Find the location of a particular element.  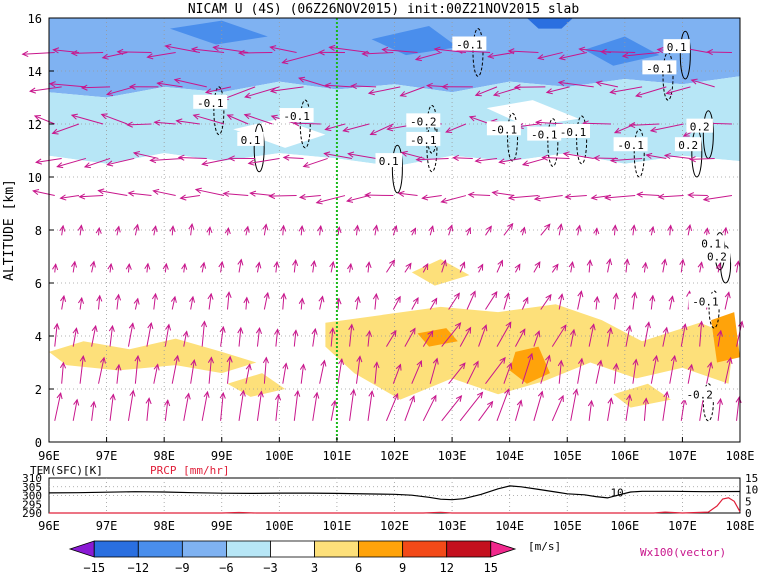

y-tick-label: 0 is located at coordinates (38, 443).